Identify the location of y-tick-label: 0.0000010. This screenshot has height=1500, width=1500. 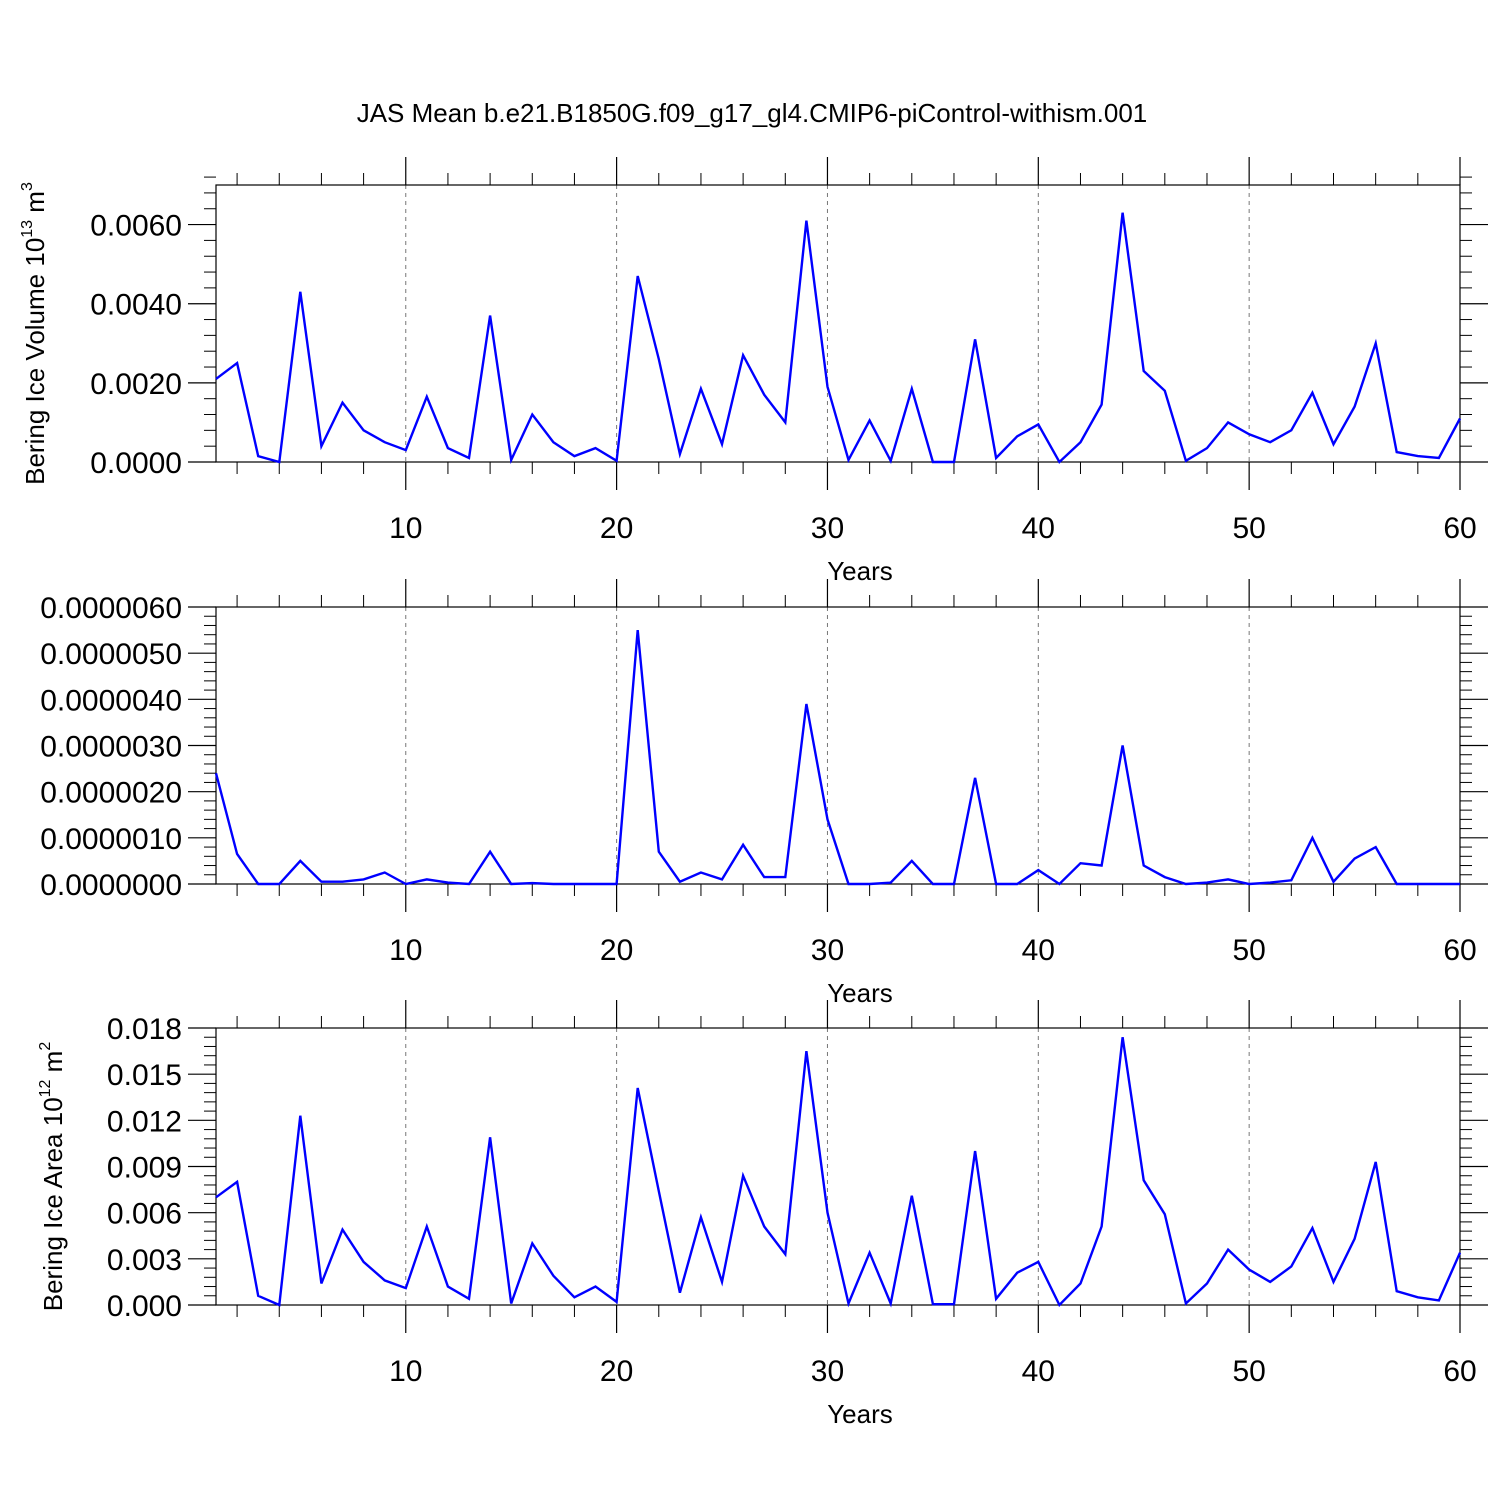
(111, 839).